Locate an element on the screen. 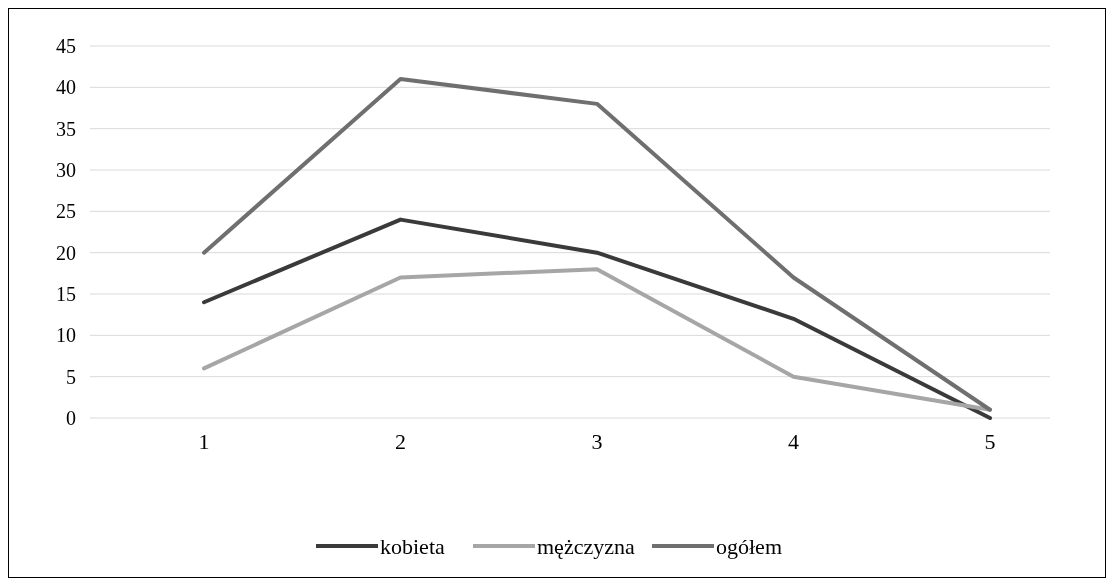 This screenshot has width=1114, height=586. legend-label: kobieta is located at coordinates (412, 546).